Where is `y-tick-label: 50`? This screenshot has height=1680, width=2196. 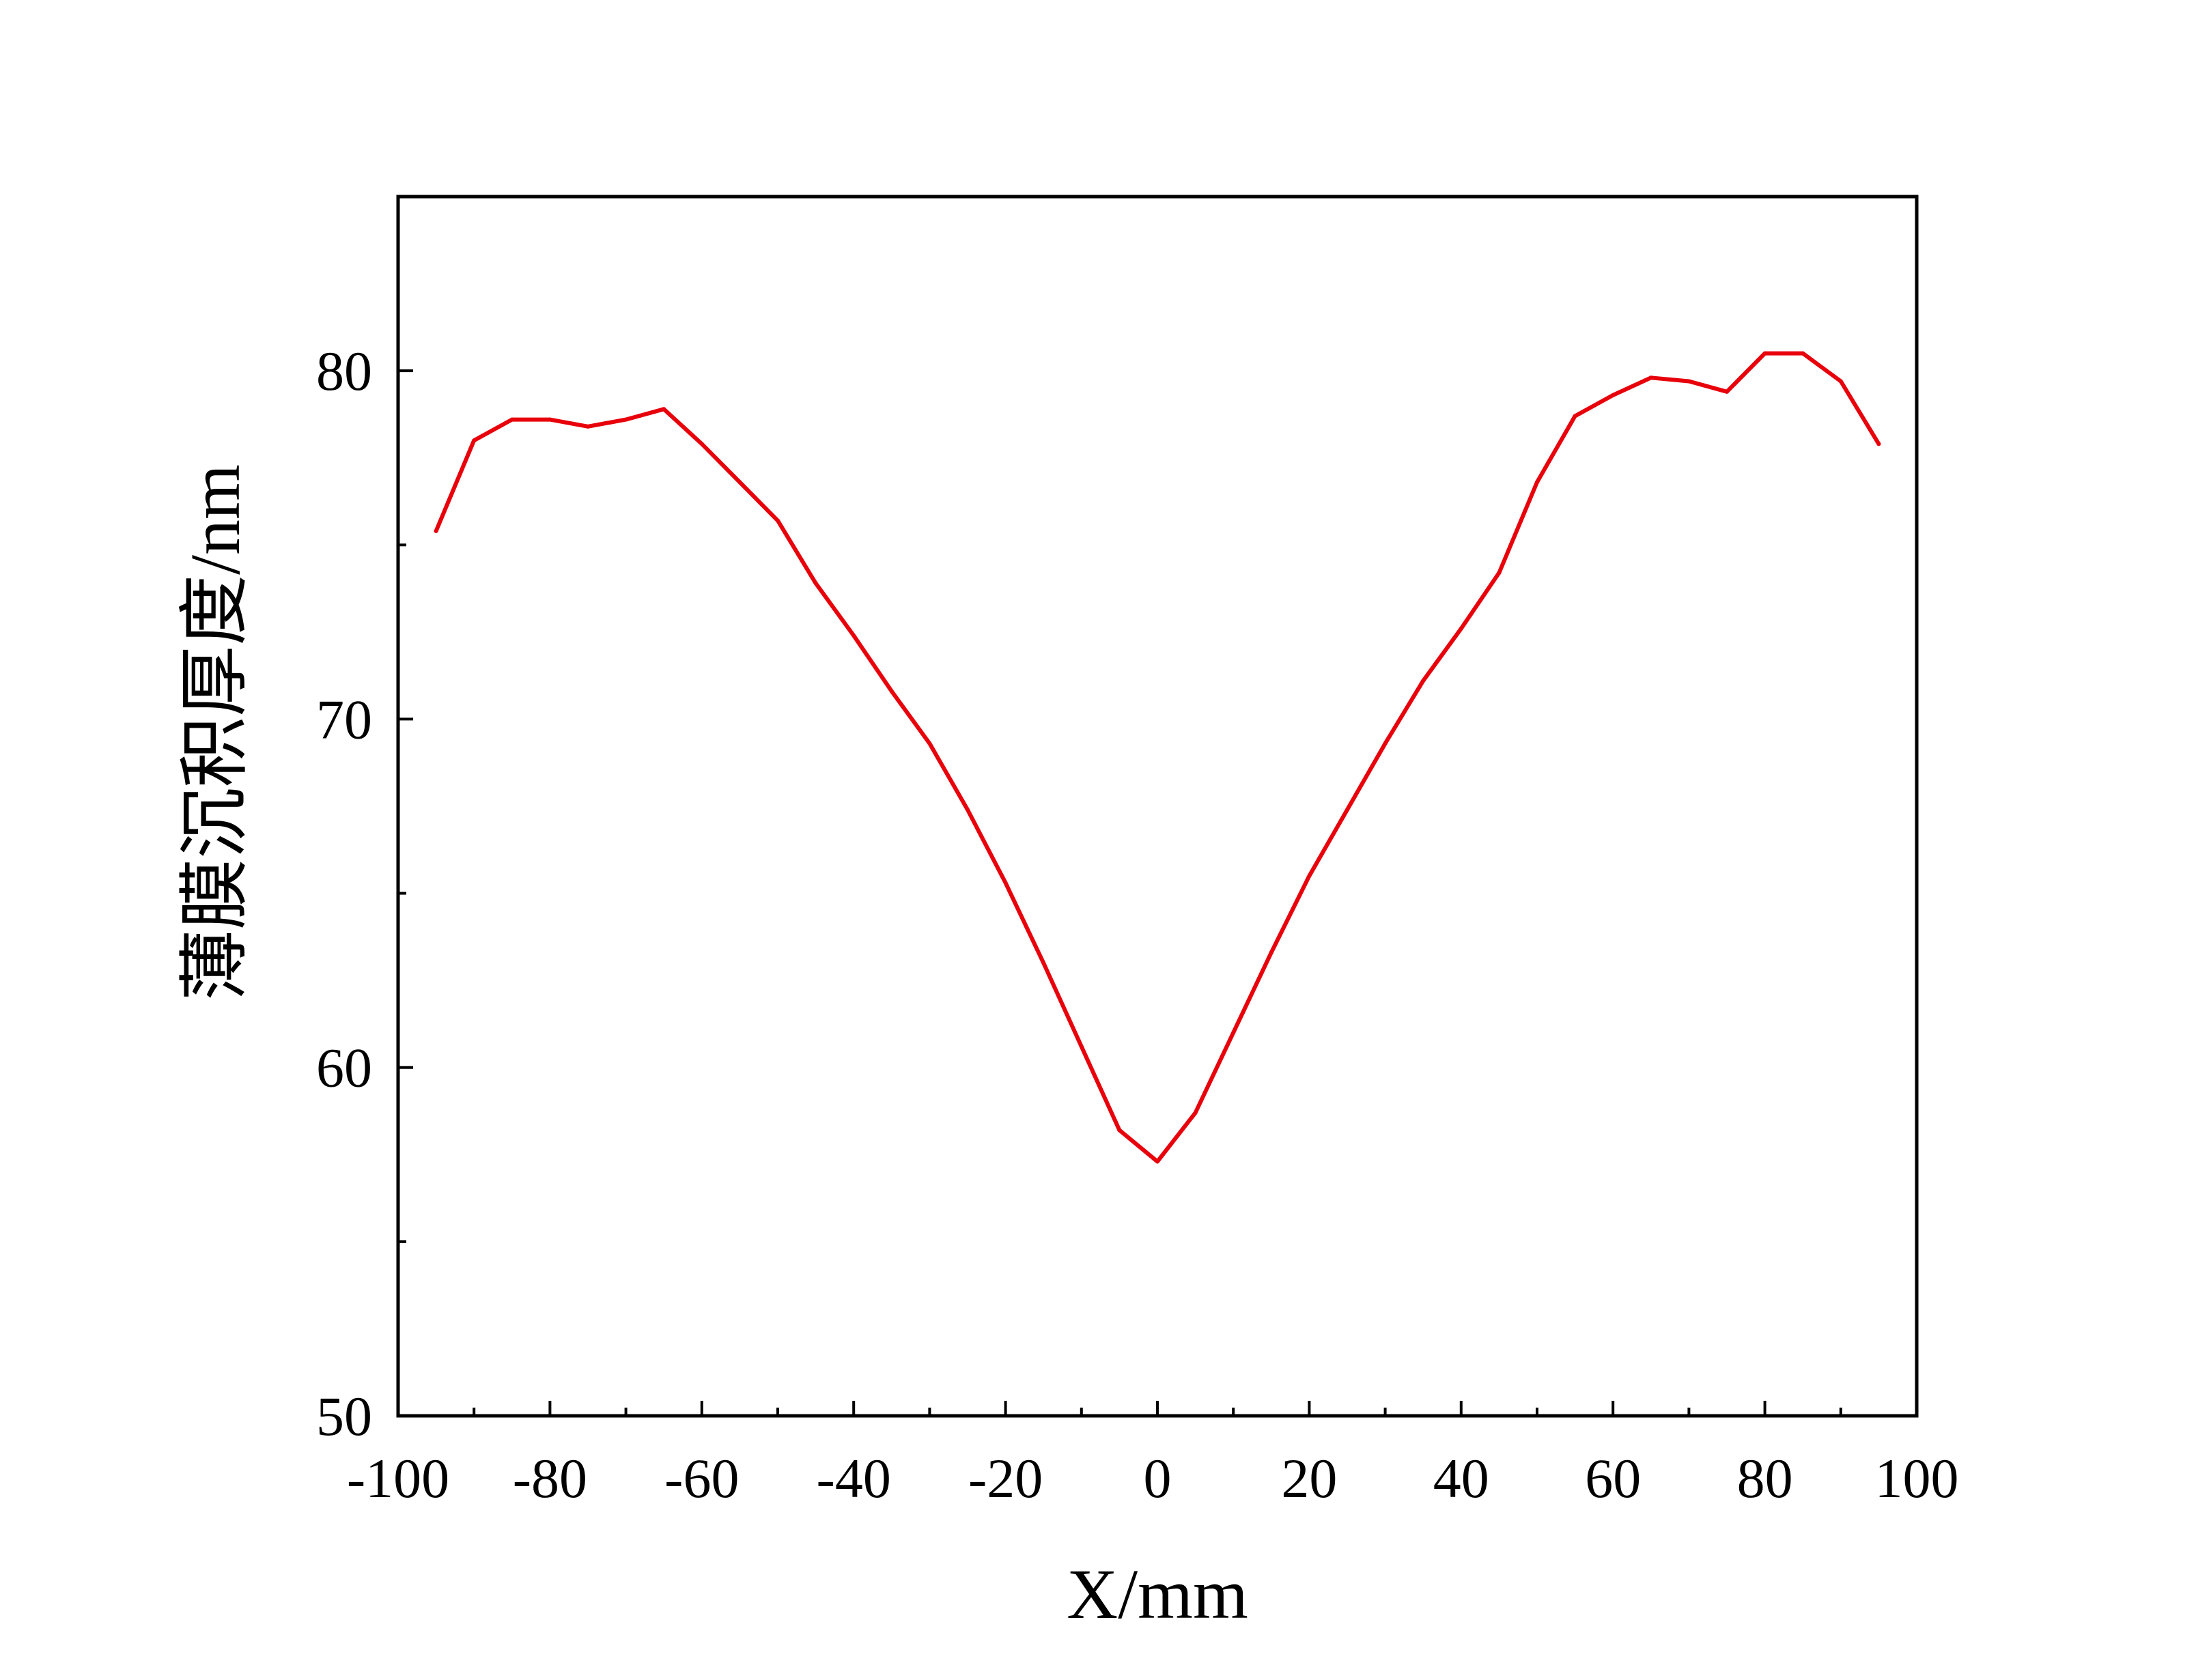 y-tick-label: 50 is located at coordinates (344, 1416).